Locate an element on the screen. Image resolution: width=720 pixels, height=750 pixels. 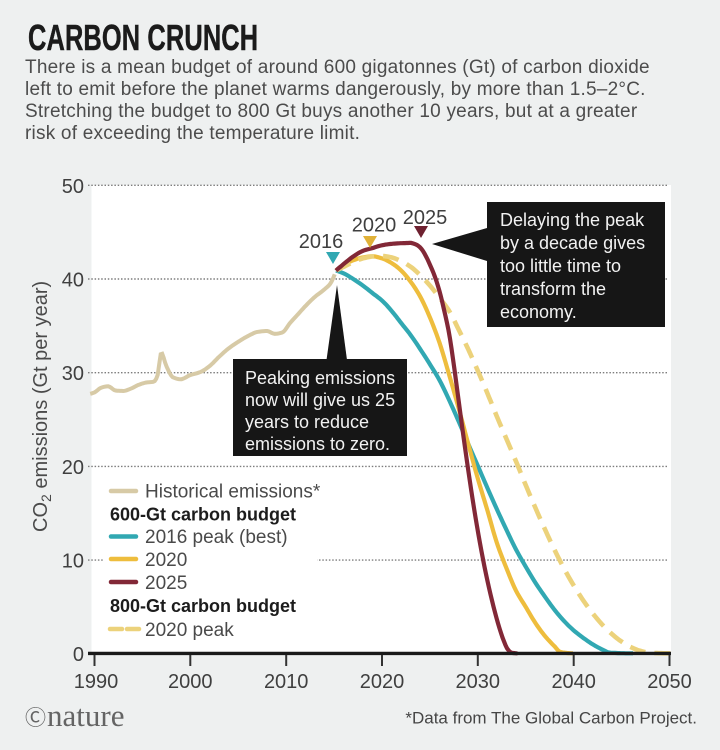
svg-text: 2030 is located at coordinates (478, 682).